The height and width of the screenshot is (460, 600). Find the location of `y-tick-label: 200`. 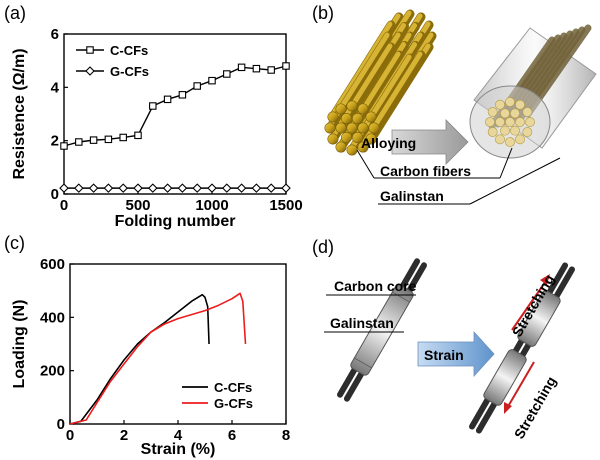

y-tick-label: 200 is located at coordinates (52, 371).